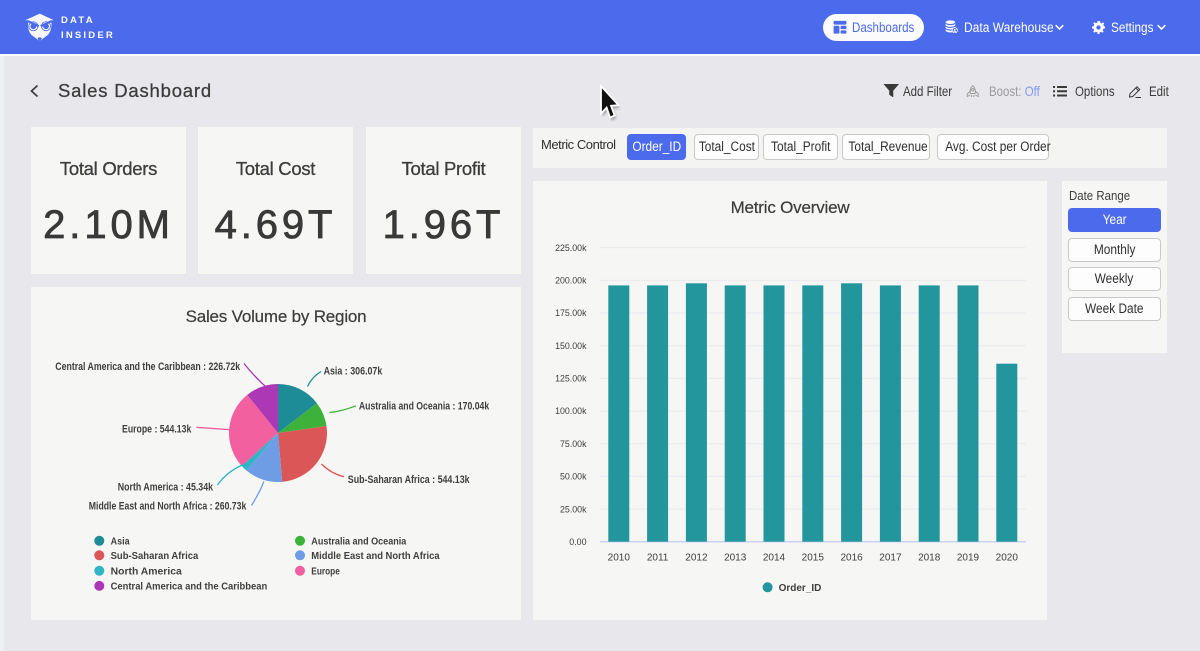  What do you see at coordinates (573, 477) in the screenshot?
I see `svg-text: 50.00k` at bounding box center [573, 477].